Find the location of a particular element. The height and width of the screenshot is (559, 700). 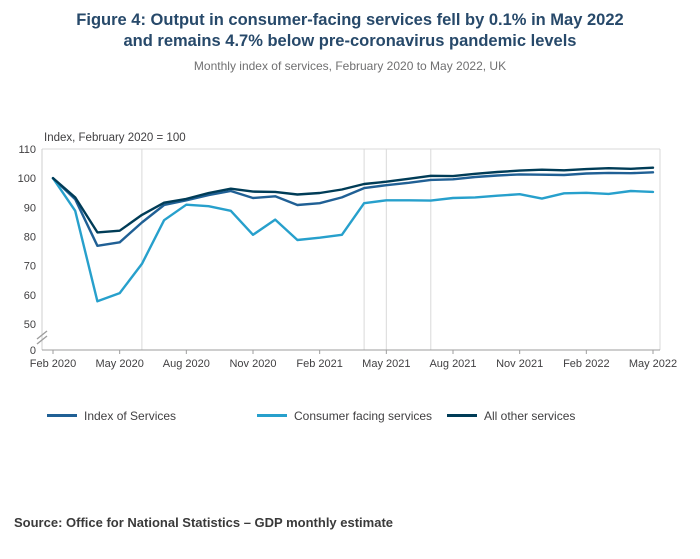

x-tick-label: May 2020 is located at coordinates (120, 364).